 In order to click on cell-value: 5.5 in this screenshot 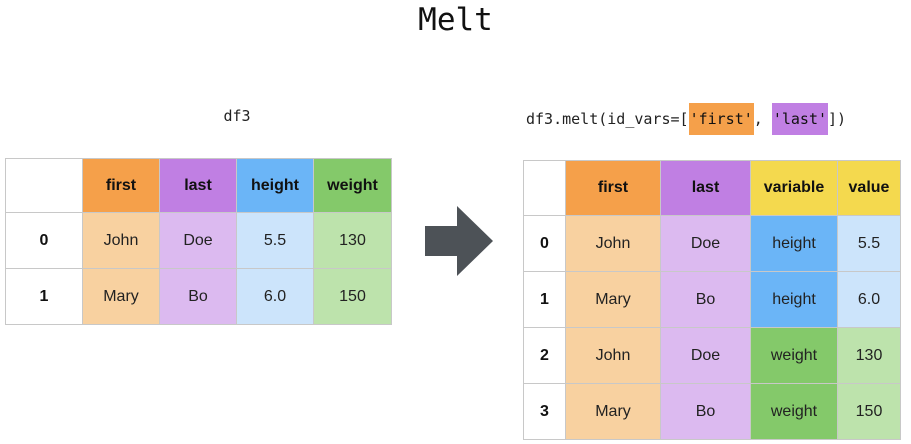, I will do `click(869, 243)`.